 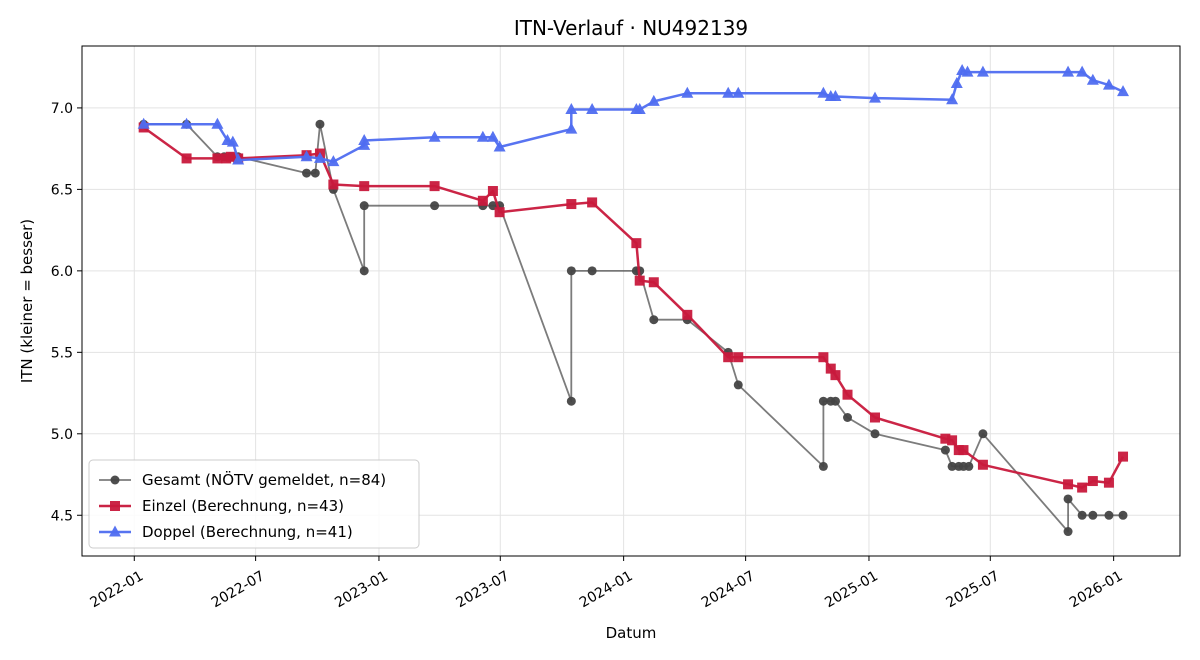 What do you see at coordinates (62, 516) in the screenshot?
I see `y-tick-label: 4.5` at bounding box center [62, 516].